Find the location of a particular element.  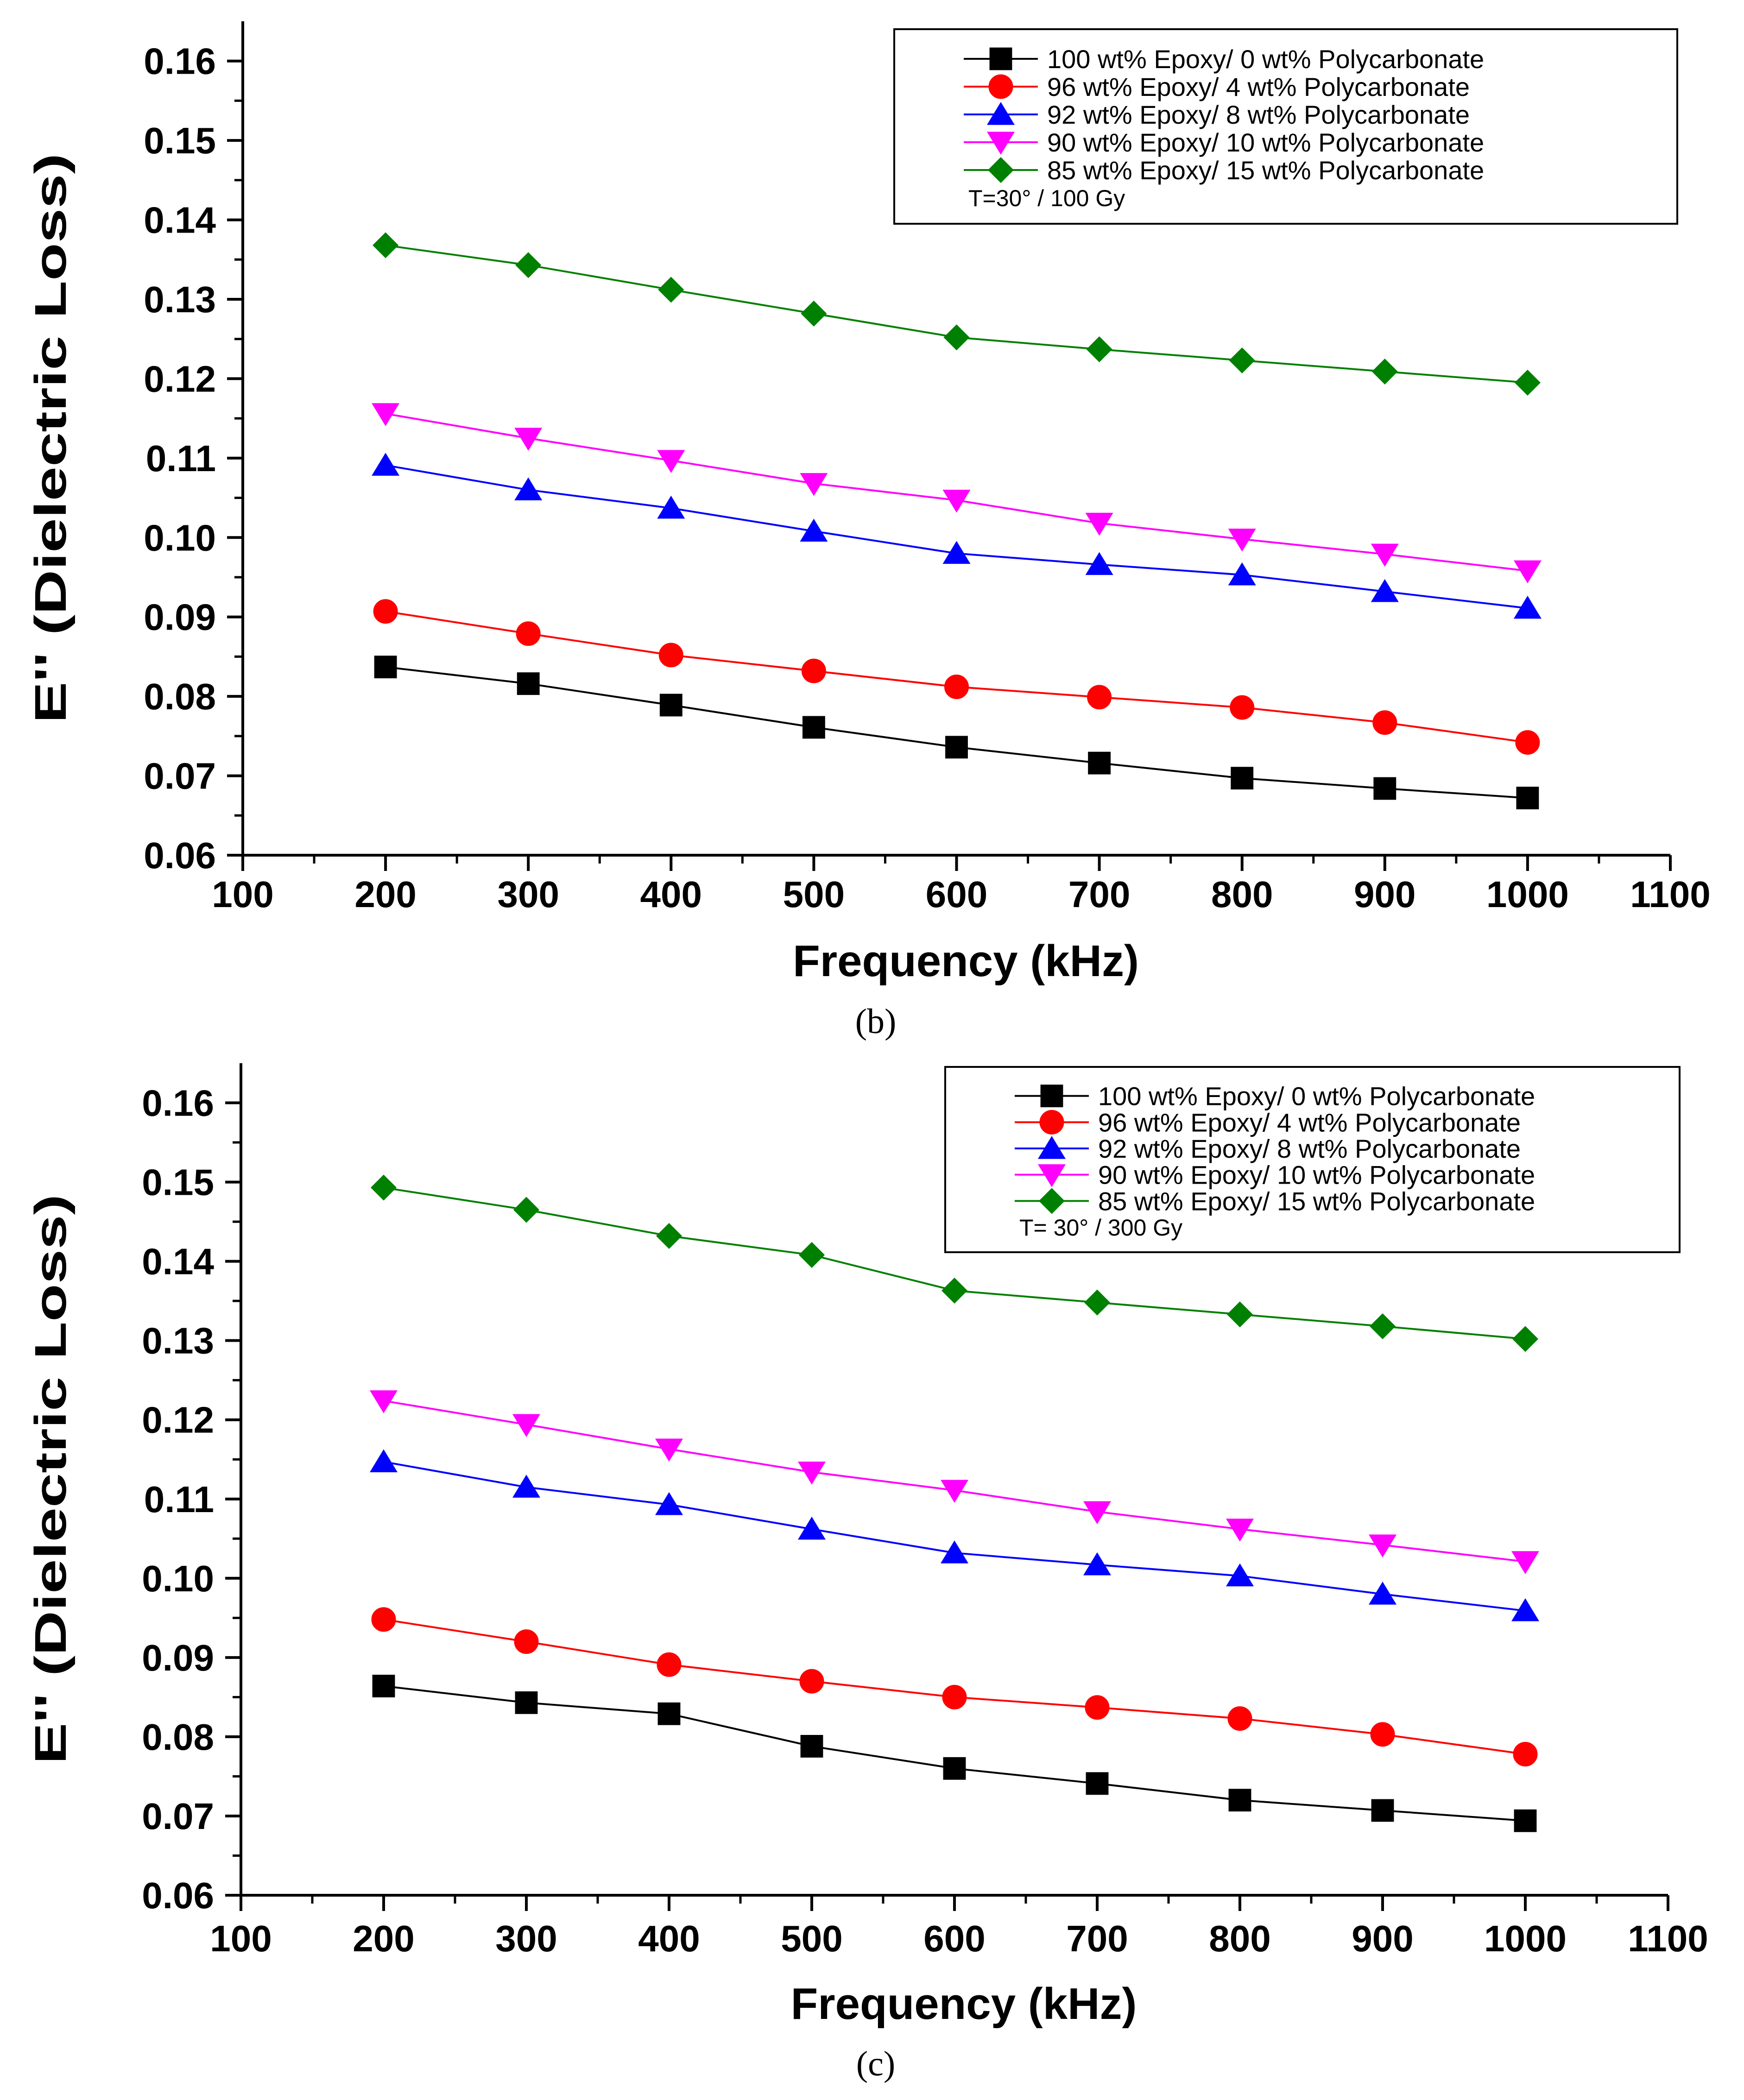

legend-entry: 92 wt% Epoxy/ 8 wt% Polycarbonate is located at coordinates (1309, 1148).